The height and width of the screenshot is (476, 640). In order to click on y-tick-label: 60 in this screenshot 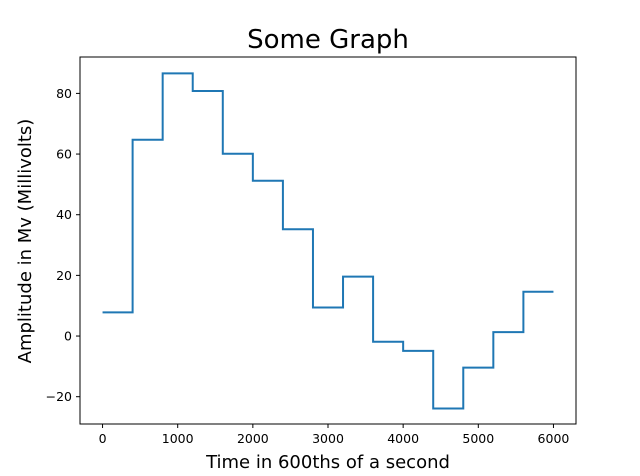, I will do `click(64, 154)`.